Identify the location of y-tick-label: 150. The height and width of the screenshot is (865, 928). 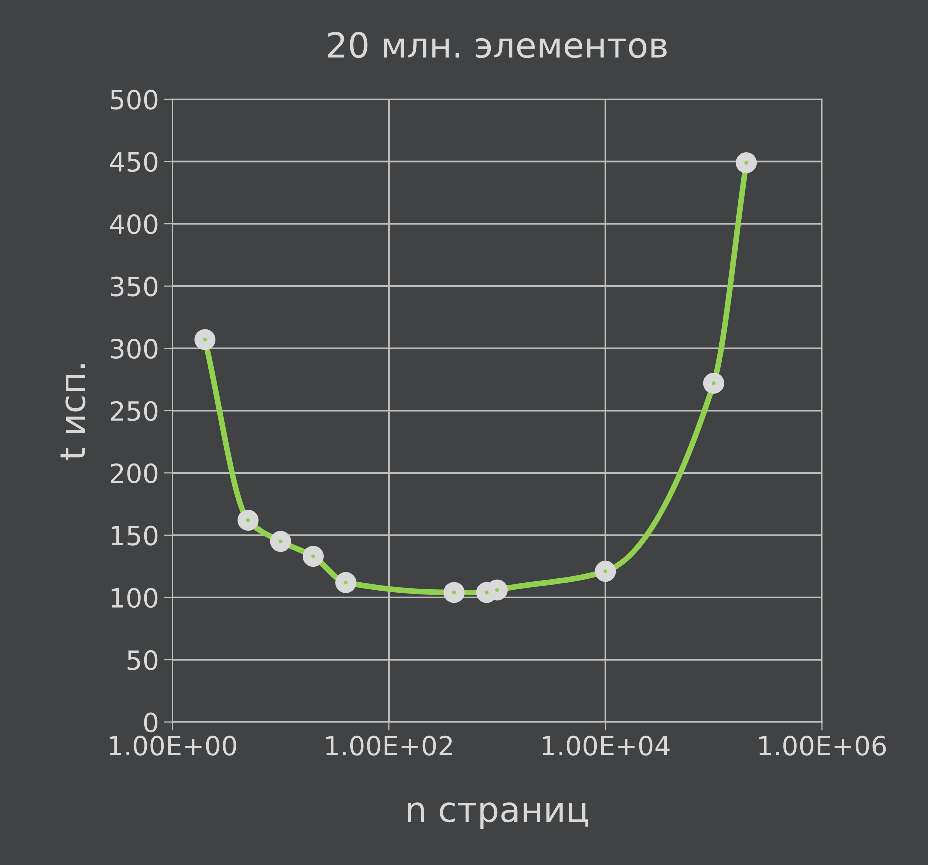
(135, 536).